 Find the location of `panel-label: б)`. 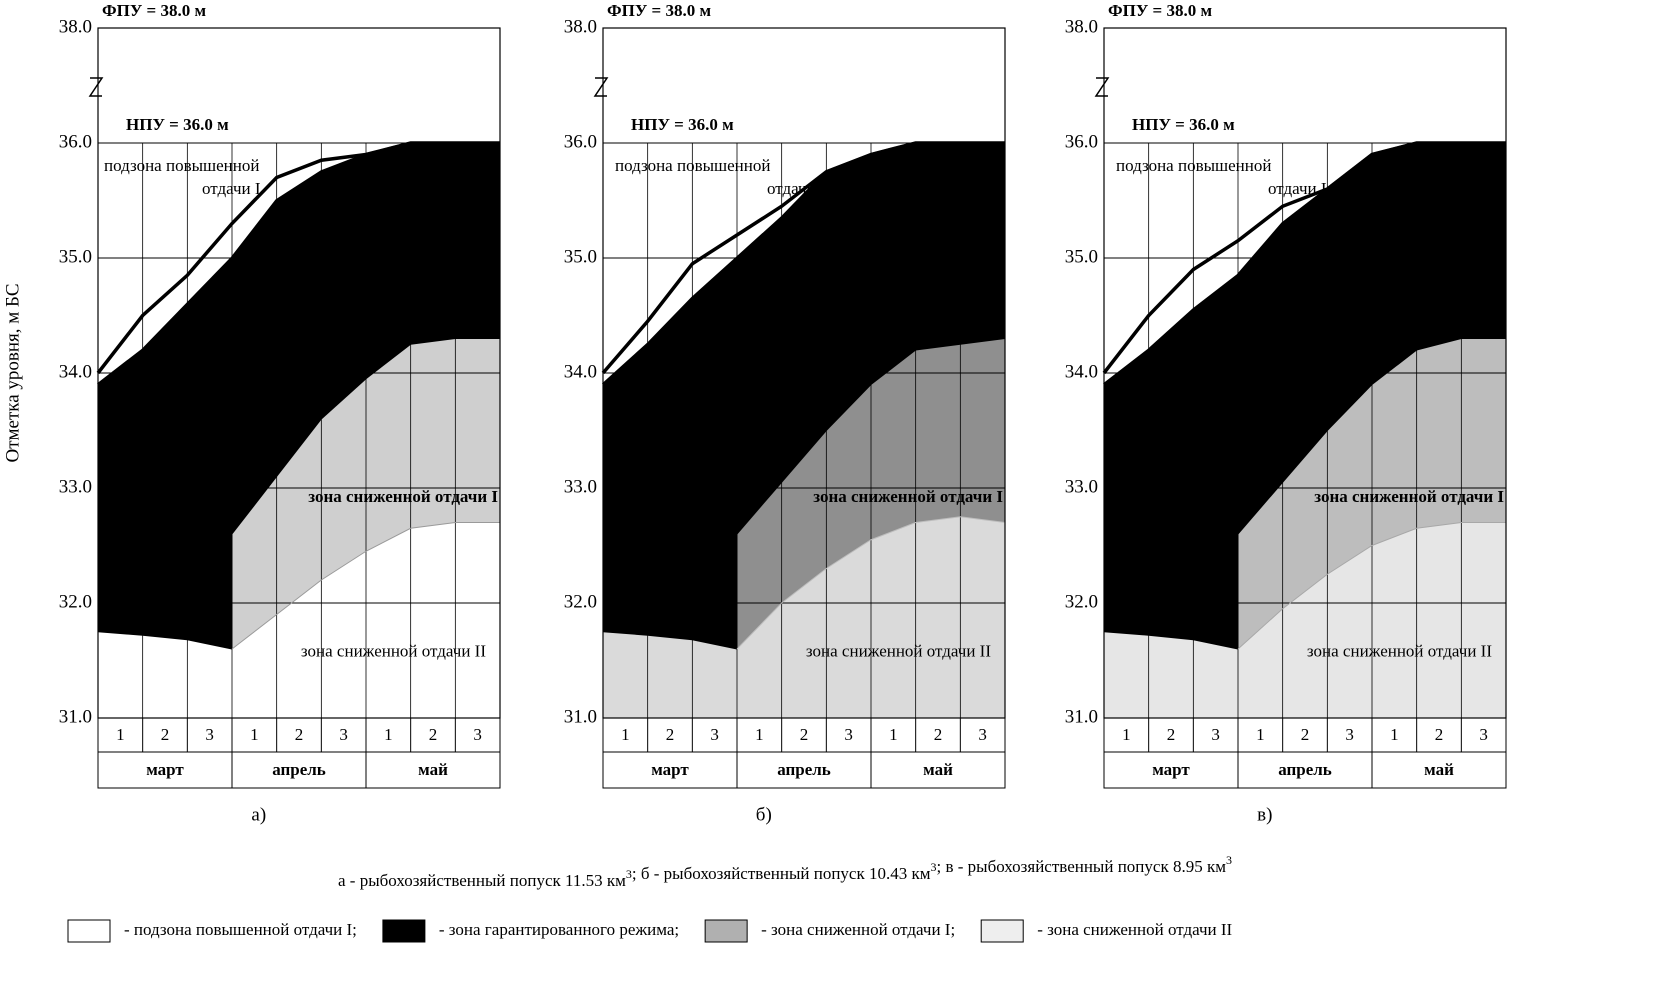

panel-label: б) is located at coordinates (764, 814).